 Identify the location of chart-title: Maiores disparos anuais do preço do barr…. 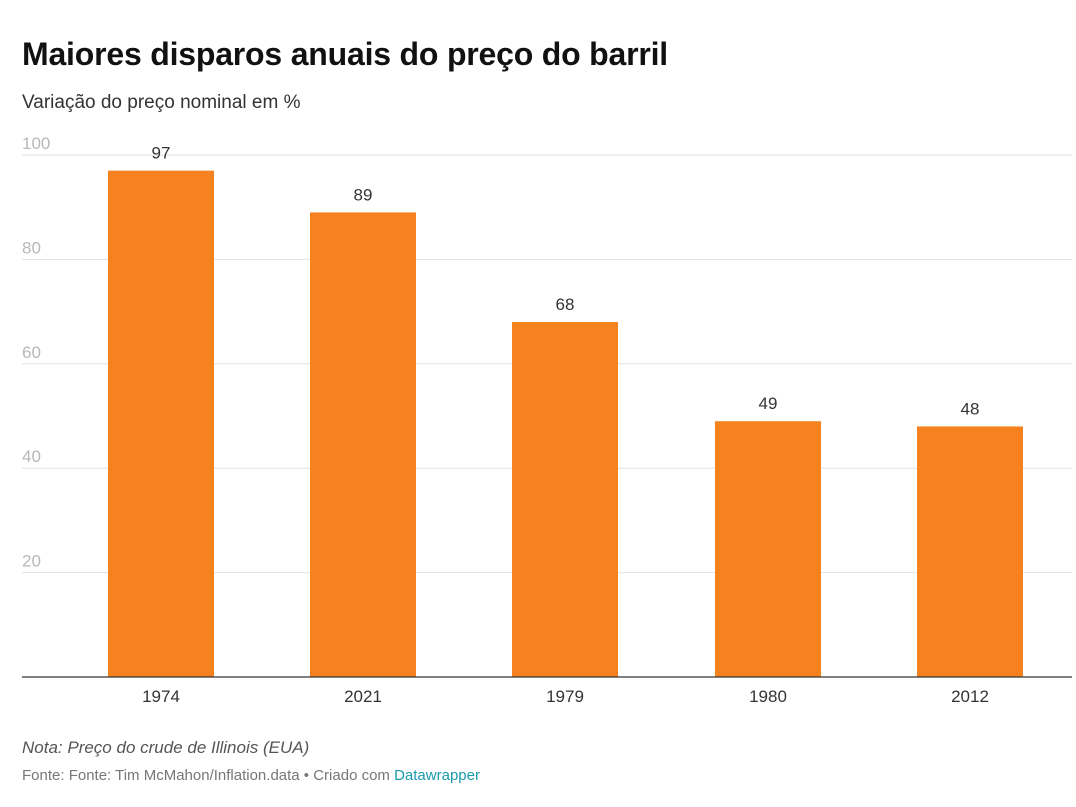
(345, 54).